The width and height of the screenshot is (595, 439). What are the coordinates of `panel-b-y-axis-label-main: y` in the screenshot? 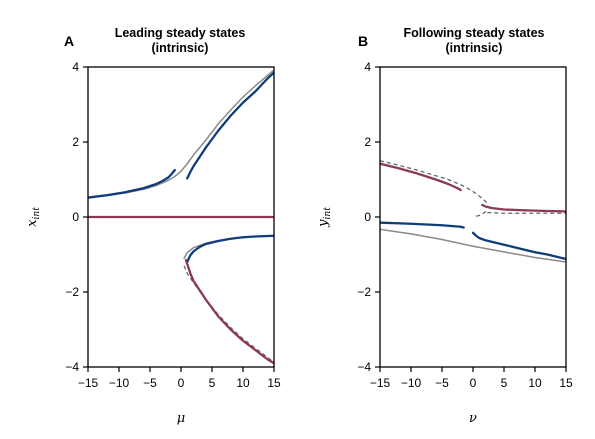 It's located at (323, 223).